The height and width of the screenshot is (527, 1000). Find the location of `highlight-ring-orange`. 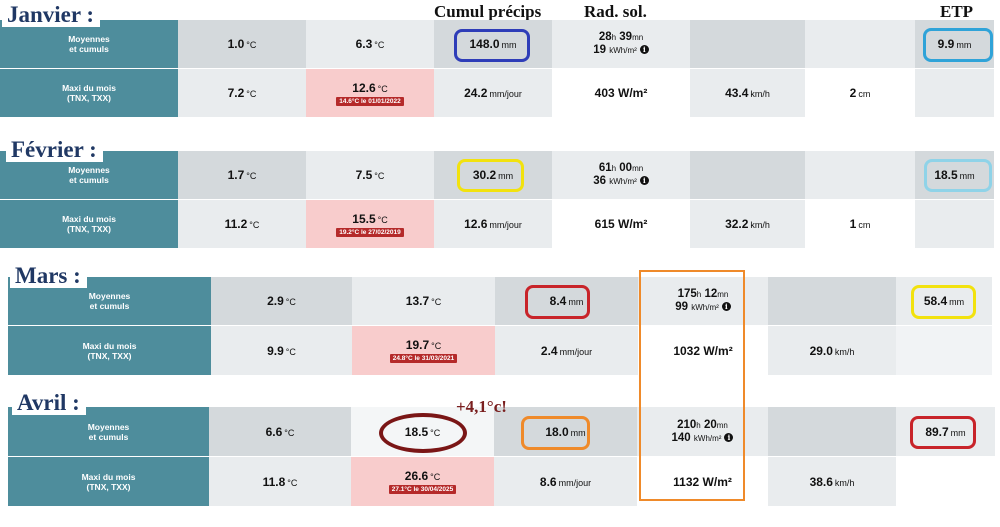

highlight-ring-orange is located at coordinates (555, 433).